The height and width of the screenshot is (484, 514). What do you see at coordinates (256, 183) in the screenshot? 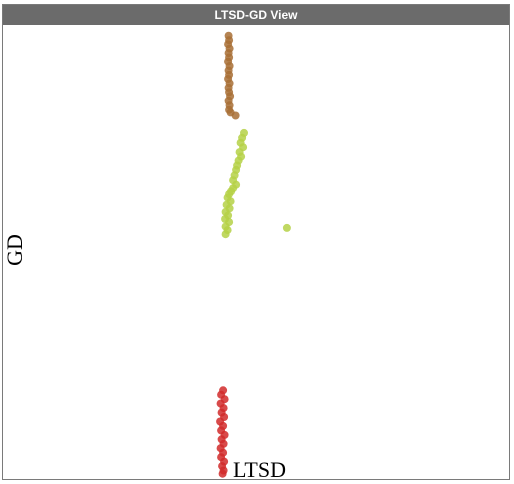
I see `series-1-group` at bounding box center [256, 183].